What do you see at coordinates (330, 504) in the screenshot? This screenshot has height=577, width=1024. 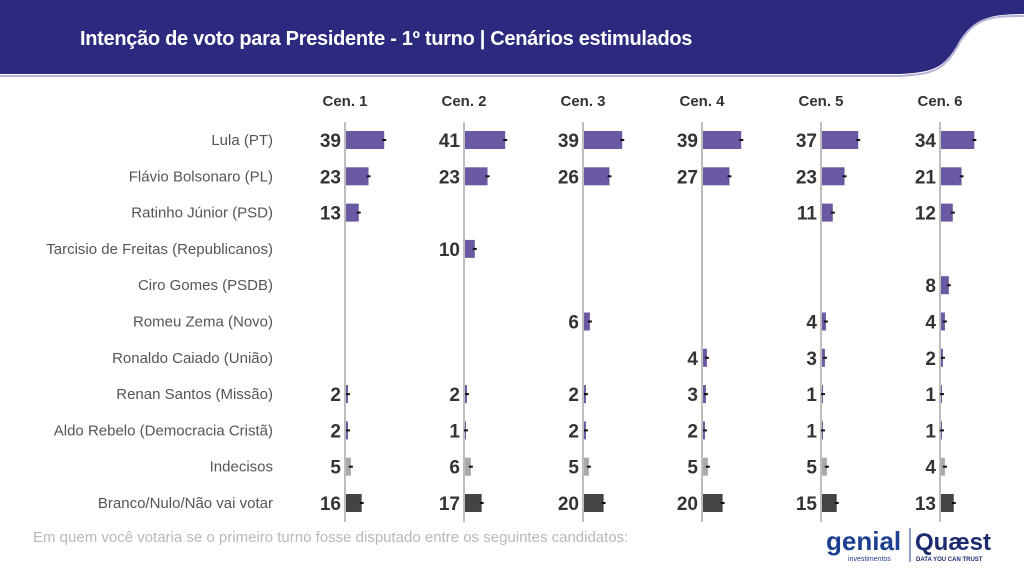 I see `data-label: 16` at bounding box center [330, 504].